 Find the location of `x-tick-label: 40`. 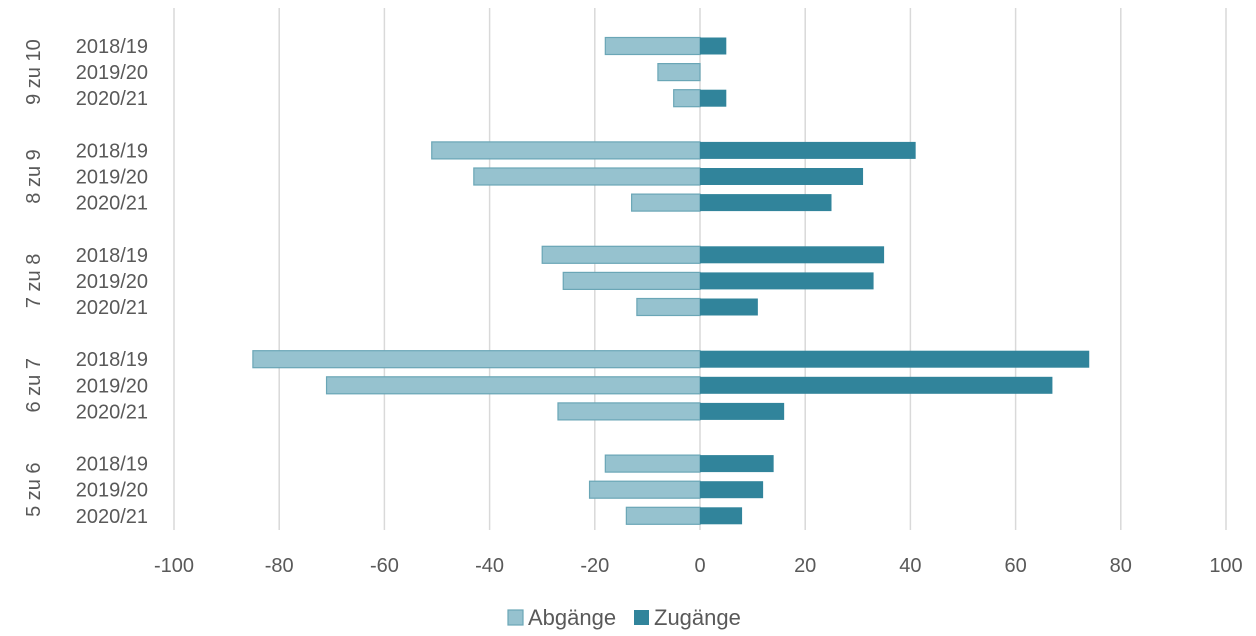

x-tick-label: 40 is located at coordinates (910, 566).